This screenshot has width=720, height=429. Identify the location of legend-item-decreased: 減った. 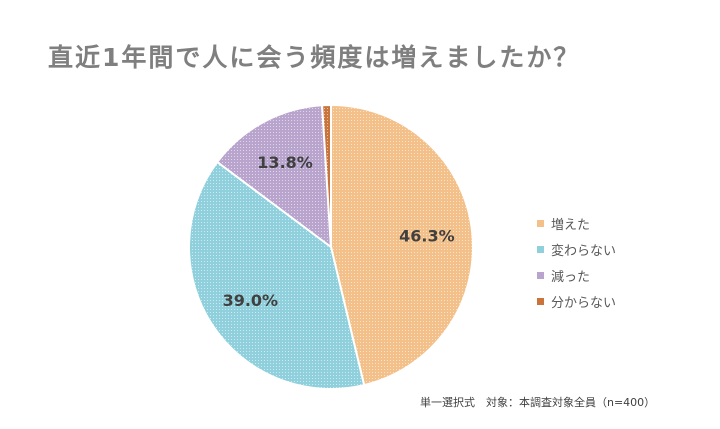
(576, 275).